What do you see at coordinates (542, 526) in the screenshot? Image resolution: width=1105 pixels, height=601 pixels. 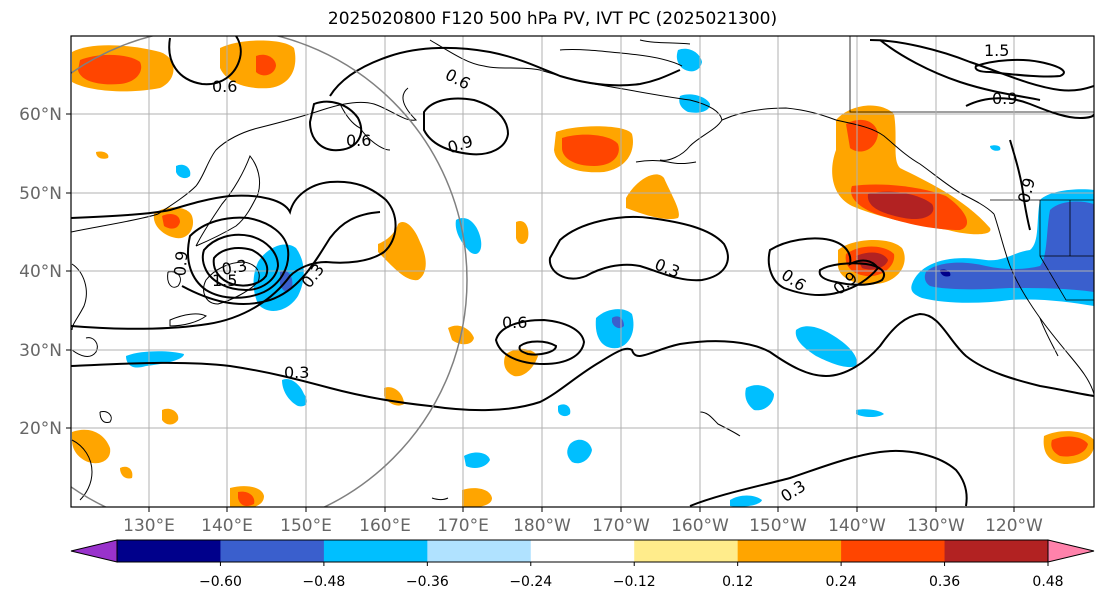 I see `lon-tick-label: 180°W` at bounding box center [542, 526].